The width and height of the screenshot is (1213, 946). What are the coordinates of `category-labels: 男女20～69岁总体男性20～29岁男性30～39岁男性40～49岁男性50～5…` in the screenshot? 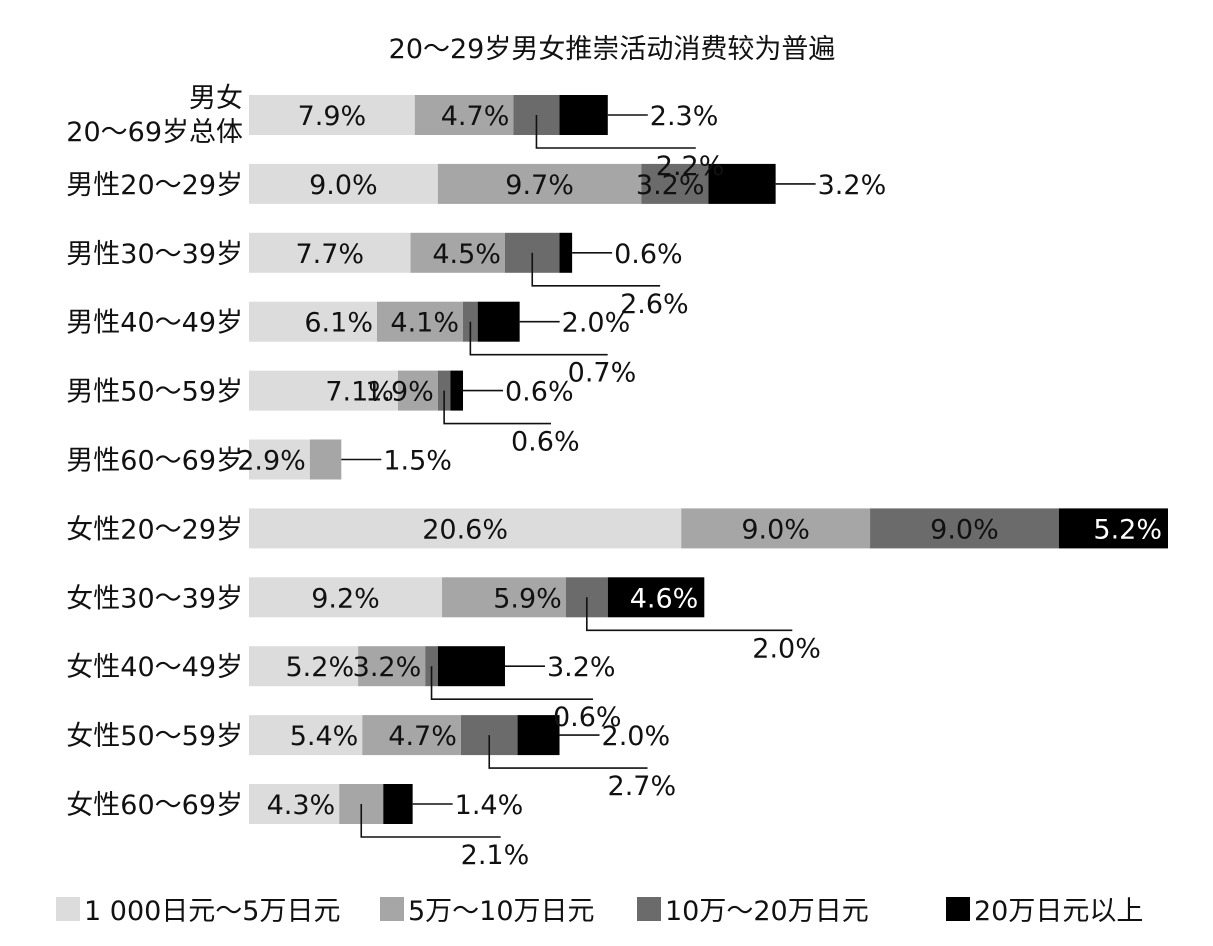 It's located at (154, 452).